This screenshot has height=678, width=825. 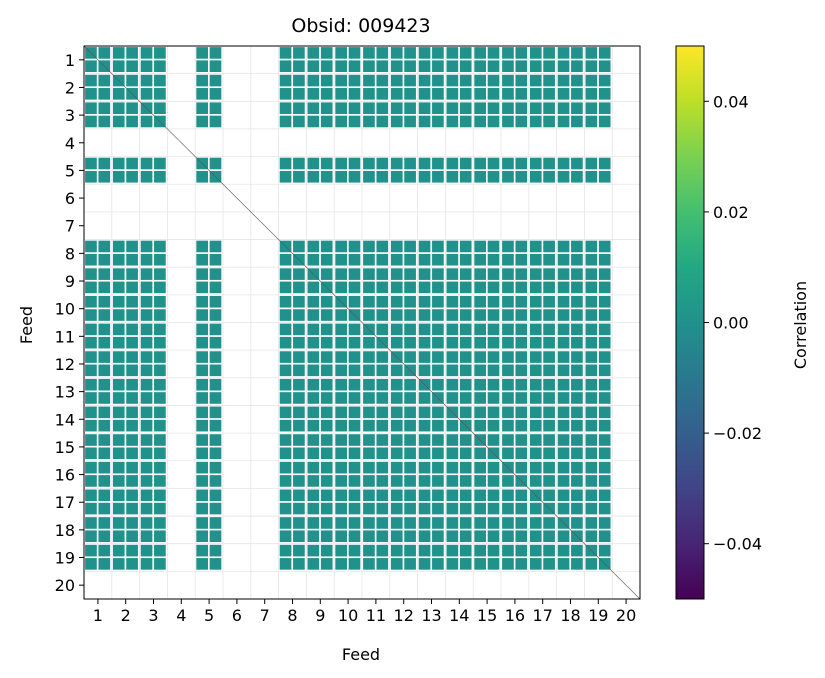 I want to click on x-tick-label: 13, so click(x=431, y=615).